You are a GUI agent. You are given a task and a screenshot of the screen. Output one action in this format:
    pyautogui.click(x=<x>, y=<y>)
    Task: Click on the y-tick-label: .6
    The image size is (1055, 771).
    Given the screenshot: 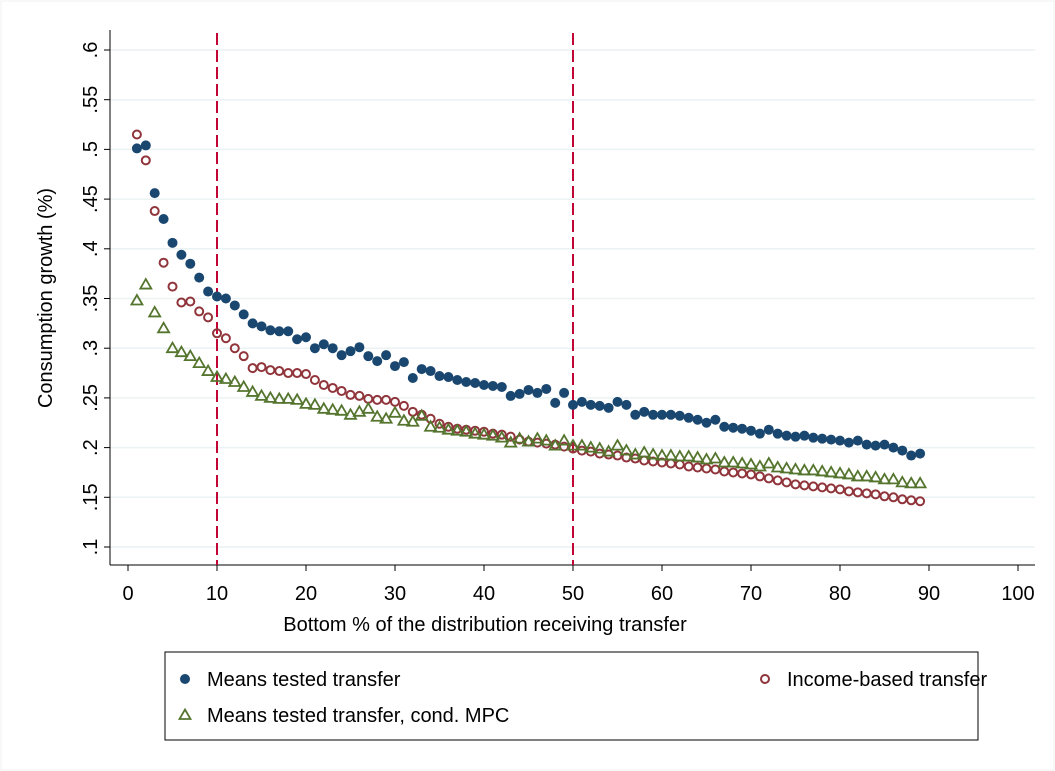 What is the action you would take?
    pyautogui.click(x=91, y=50)
    